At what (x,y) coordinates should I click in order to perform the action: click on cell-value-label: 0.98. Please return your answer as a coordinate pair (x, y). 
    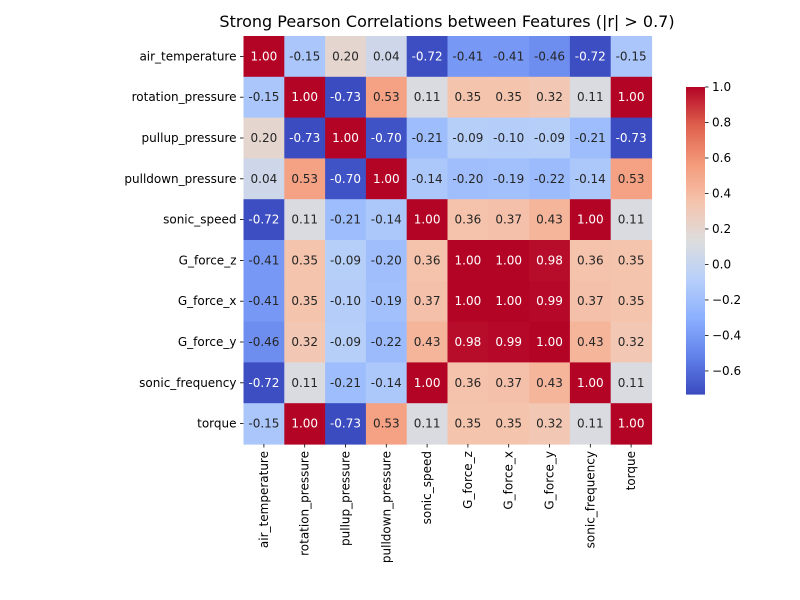
    Looking at the image, I should click on (549, 260).